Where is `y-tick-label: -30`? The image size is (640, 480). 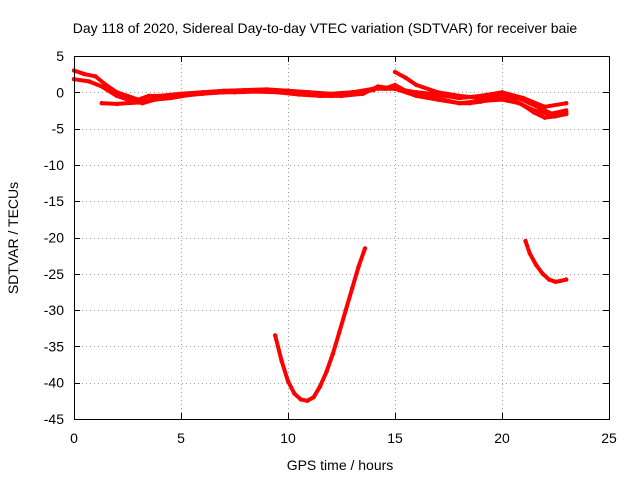 y-tick-label: -30 is located at coordinates (54, 310).